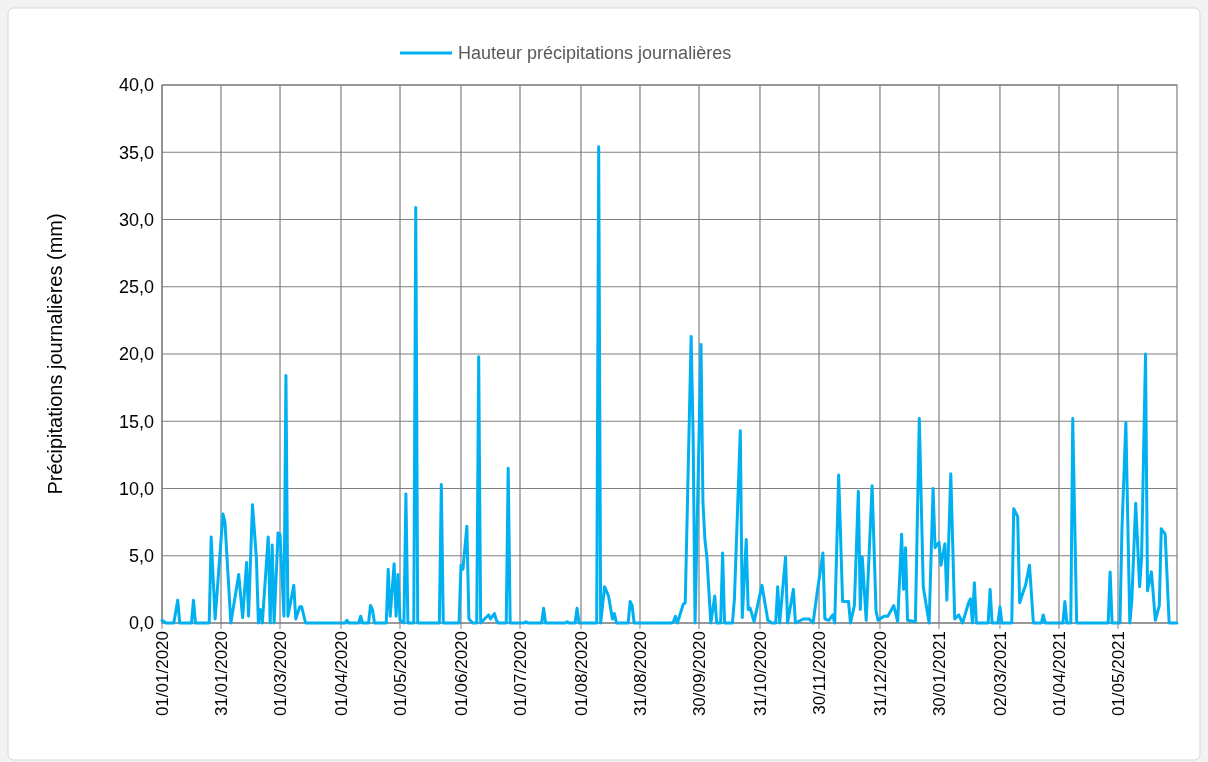 This screenshot has height=762, width=1208. Describe the element at coordinates (162, 674) in the screenshot. I see `x-tick-label: 01/01/2020` at that location.